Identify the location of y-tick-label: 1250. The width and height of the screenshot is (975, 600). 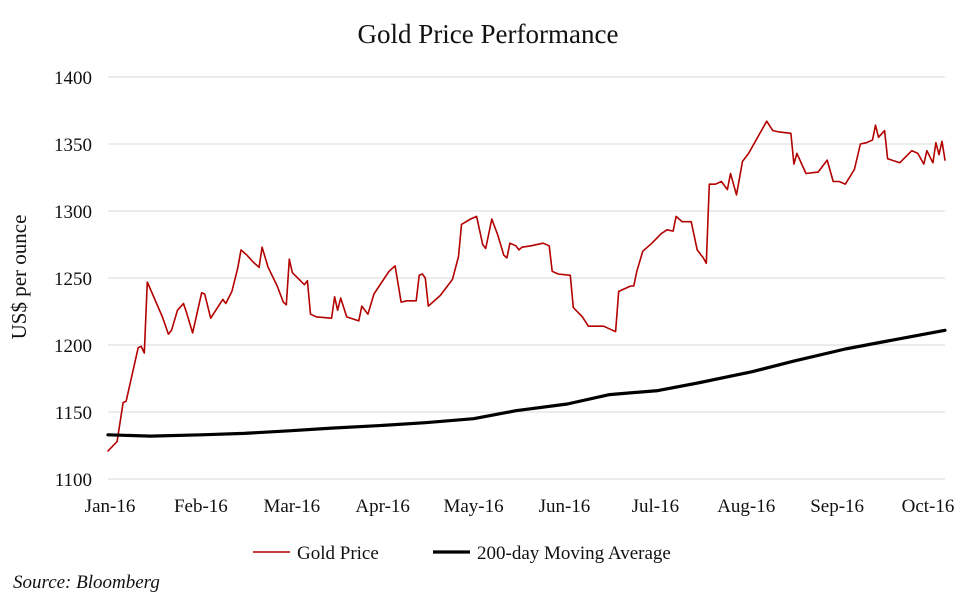
(73, 279).